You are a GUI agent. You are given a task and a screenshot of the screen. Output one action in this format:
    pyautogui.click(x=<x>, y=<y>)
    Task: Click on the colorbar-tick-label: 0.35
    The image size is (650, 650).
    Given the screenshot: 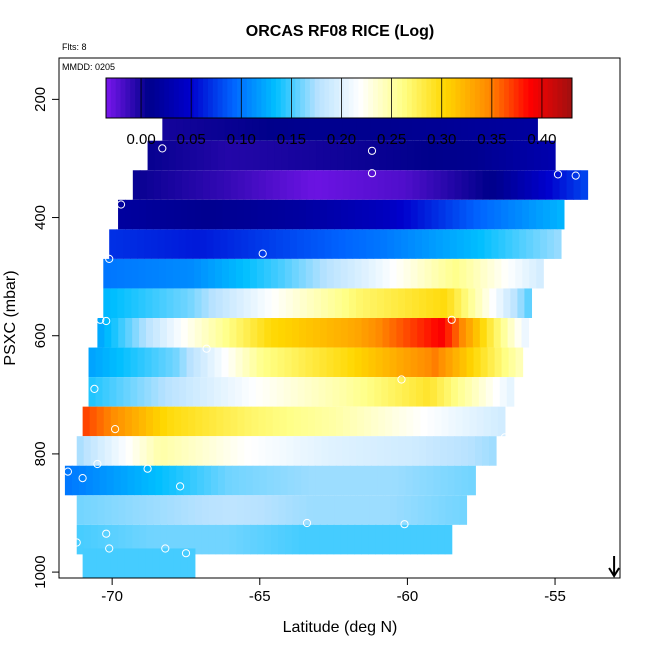 What is the action you would take?
    pyautogui.click(x=491, y=139)
    